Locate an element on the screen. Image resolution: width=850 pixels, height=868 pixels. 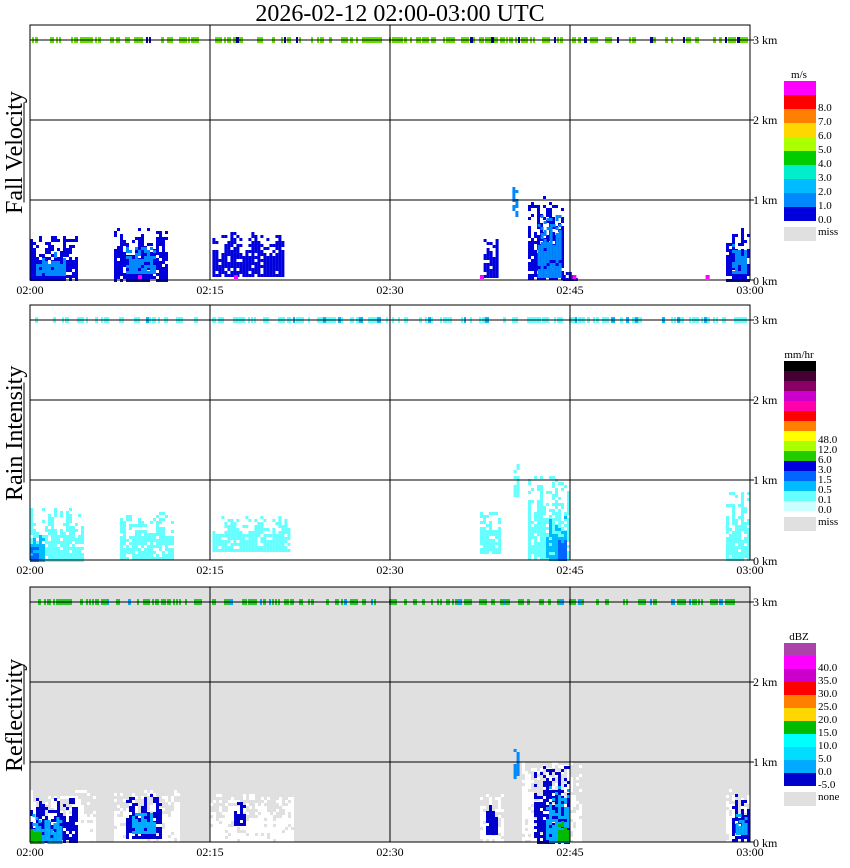
legend-level: 25.0 is located at coordinates (828, 707).